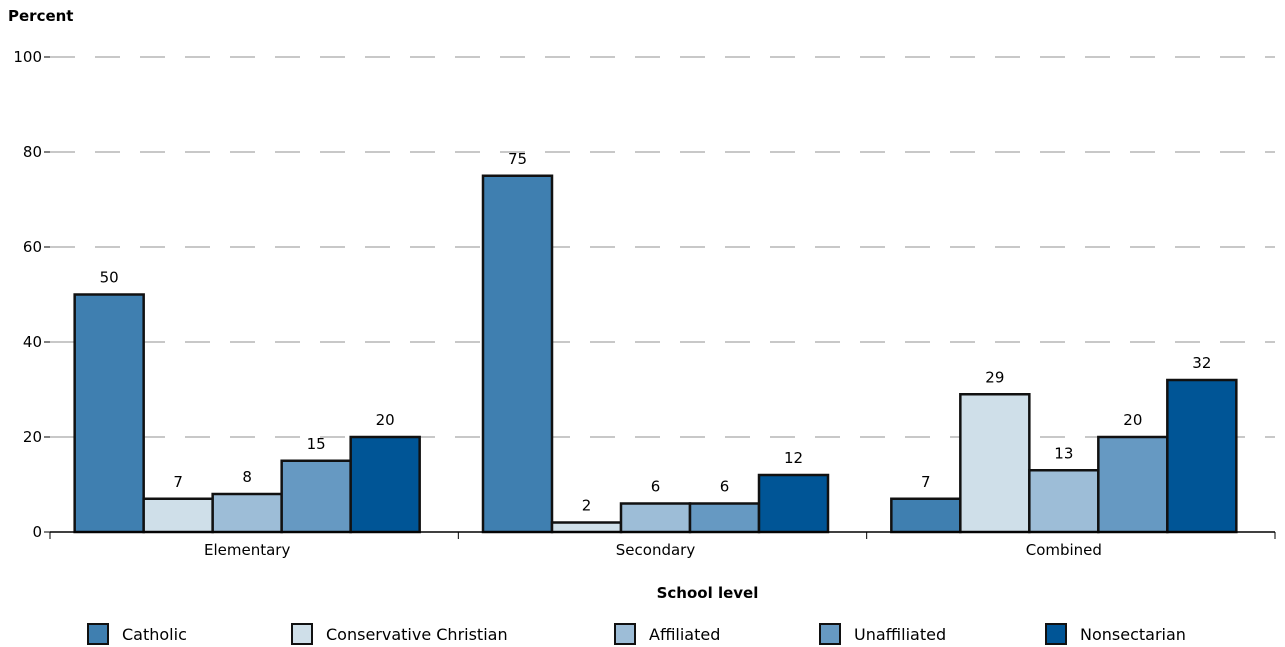 The image size is (1285, 647). Describe the element at coordinates (32, 247) in the screenshot. I see `y-tick-label: 60` at that location.